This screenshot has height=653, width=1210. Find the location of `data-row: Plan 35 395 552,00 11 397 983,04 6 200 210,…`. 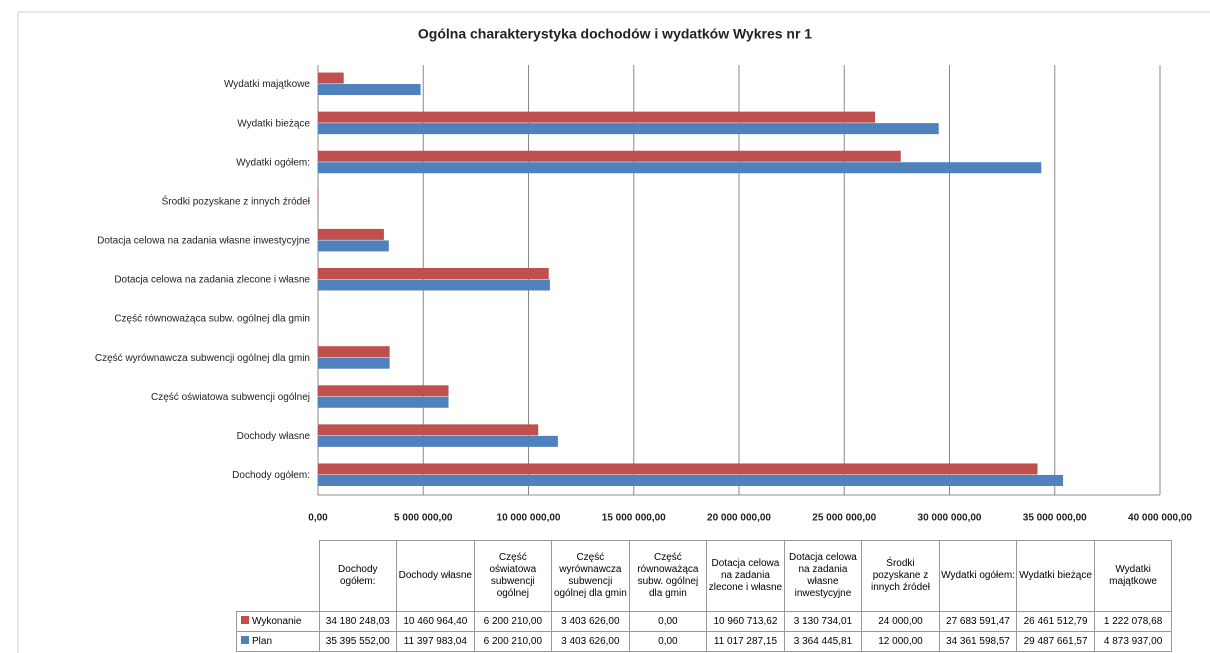

data-row: Plan 35 395 552,00 11 397 983,04 6 200 210,… is located at coordinates (704, 641).